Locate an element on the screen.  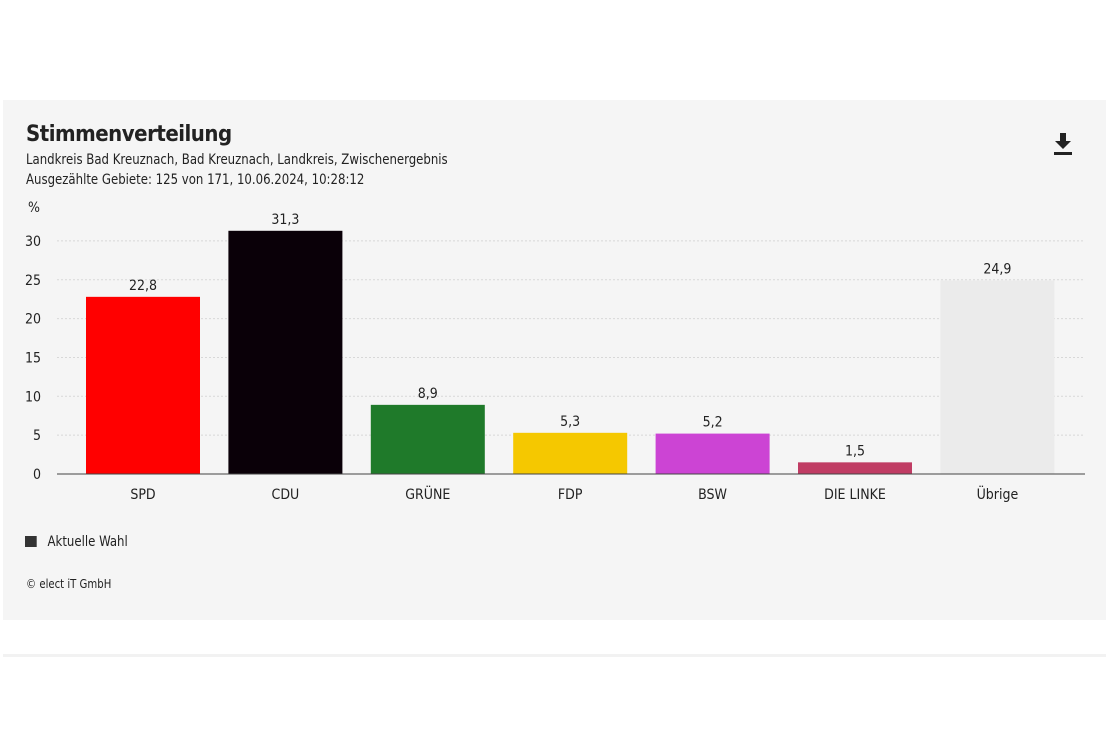
legend-item: Aktuelle Wahl is located at coordinates (76, 542).